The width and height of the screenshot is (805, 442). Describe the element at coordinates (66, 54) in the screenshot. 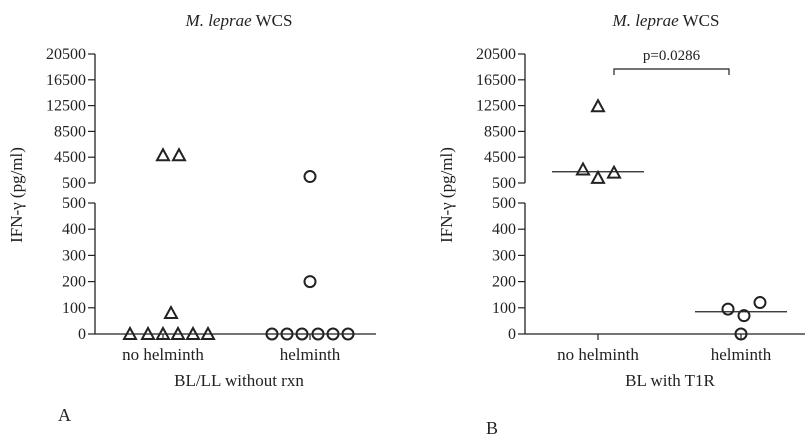

I see `panel-a-y-tick-label-upper-20500: 20500` at that location.